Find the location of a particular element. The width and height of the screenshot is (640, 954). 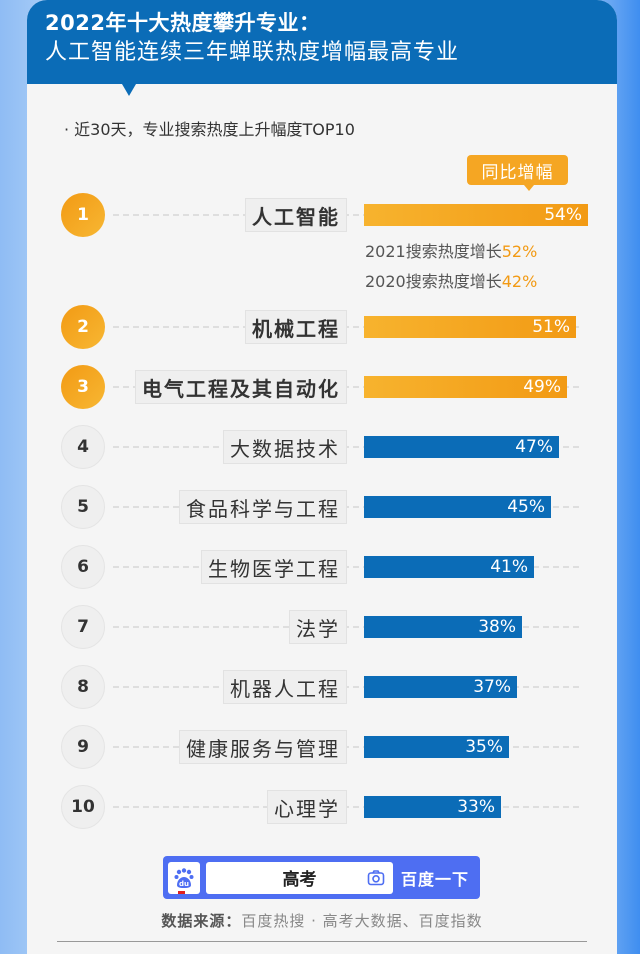

source-text: 百度热搜 · 高考大数据、百度指数 is located at coordinates (362, 921).